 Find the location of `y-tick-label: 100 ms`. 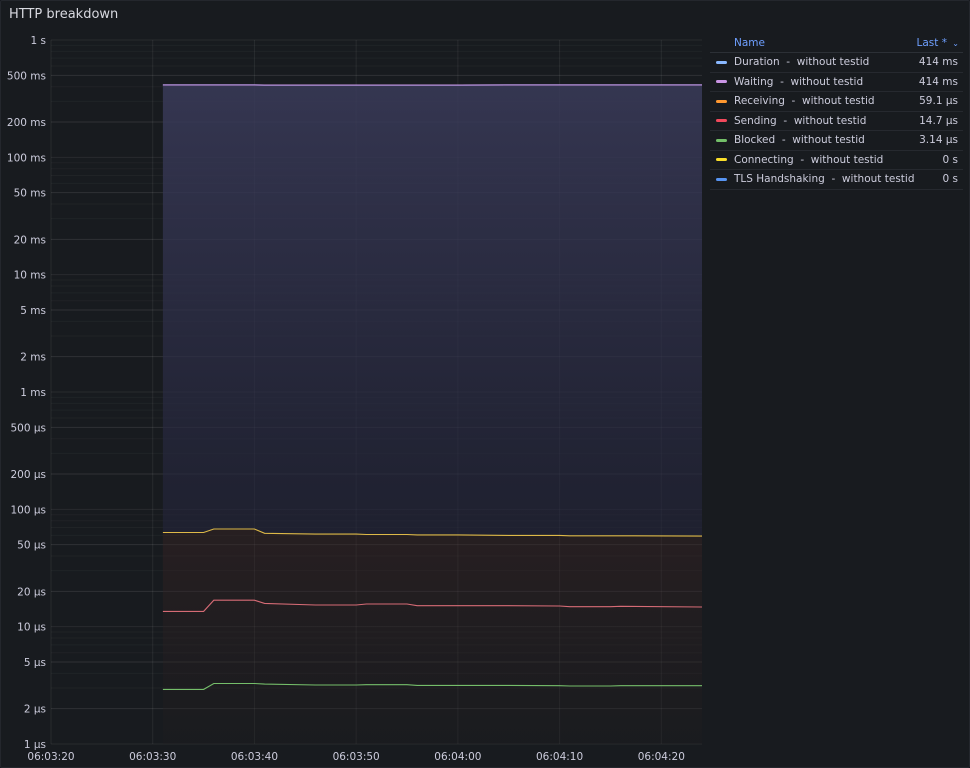

y-tick-label: 100 ms is located at coordinates (26, 158).